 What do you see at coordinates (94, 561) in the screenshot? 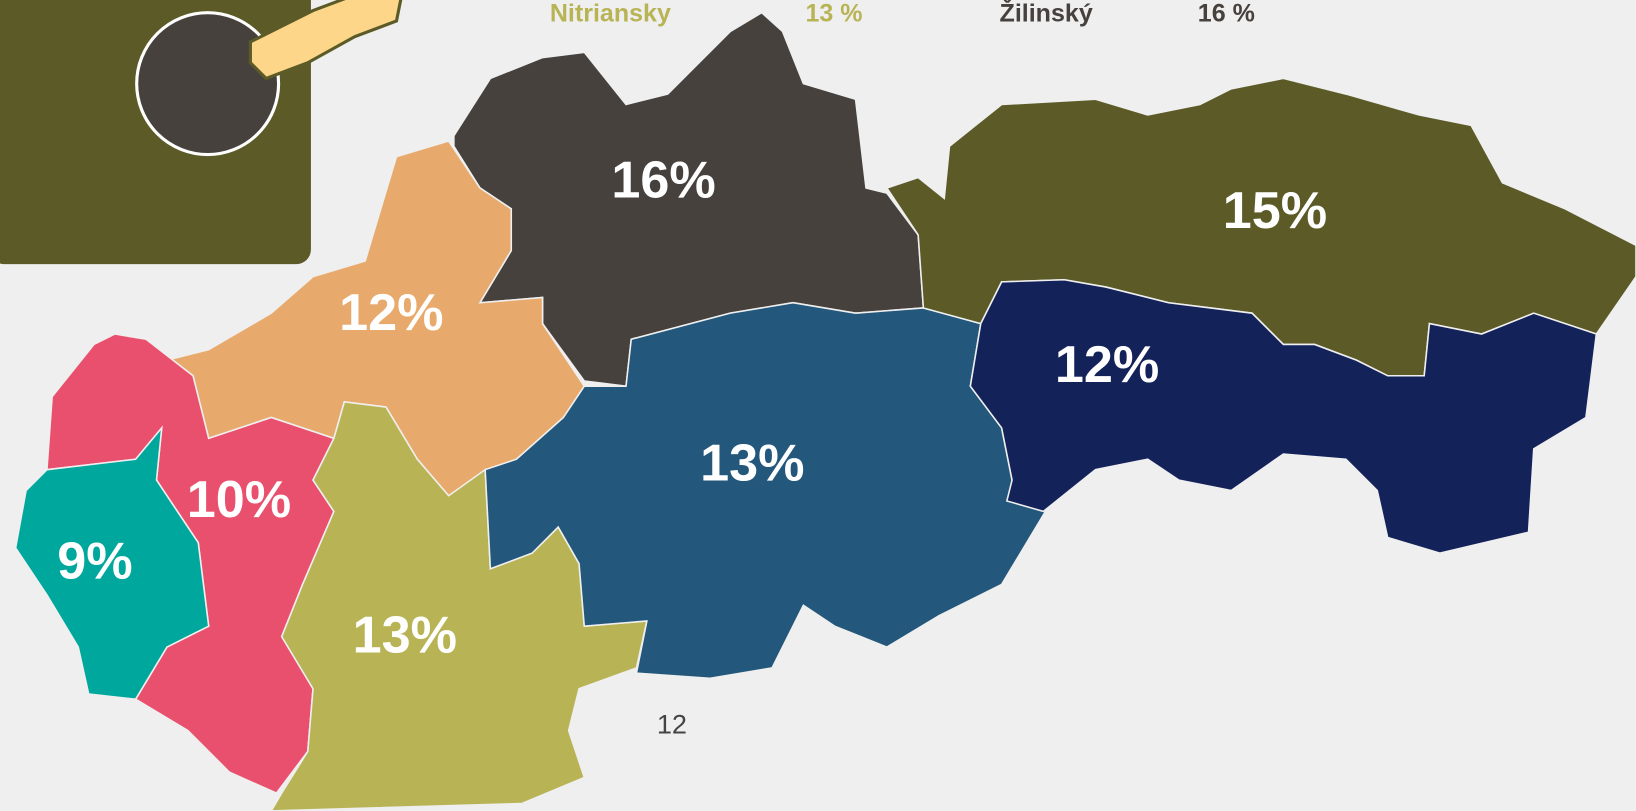
I see `region-label: 9%` at bounding box center [94, 561].